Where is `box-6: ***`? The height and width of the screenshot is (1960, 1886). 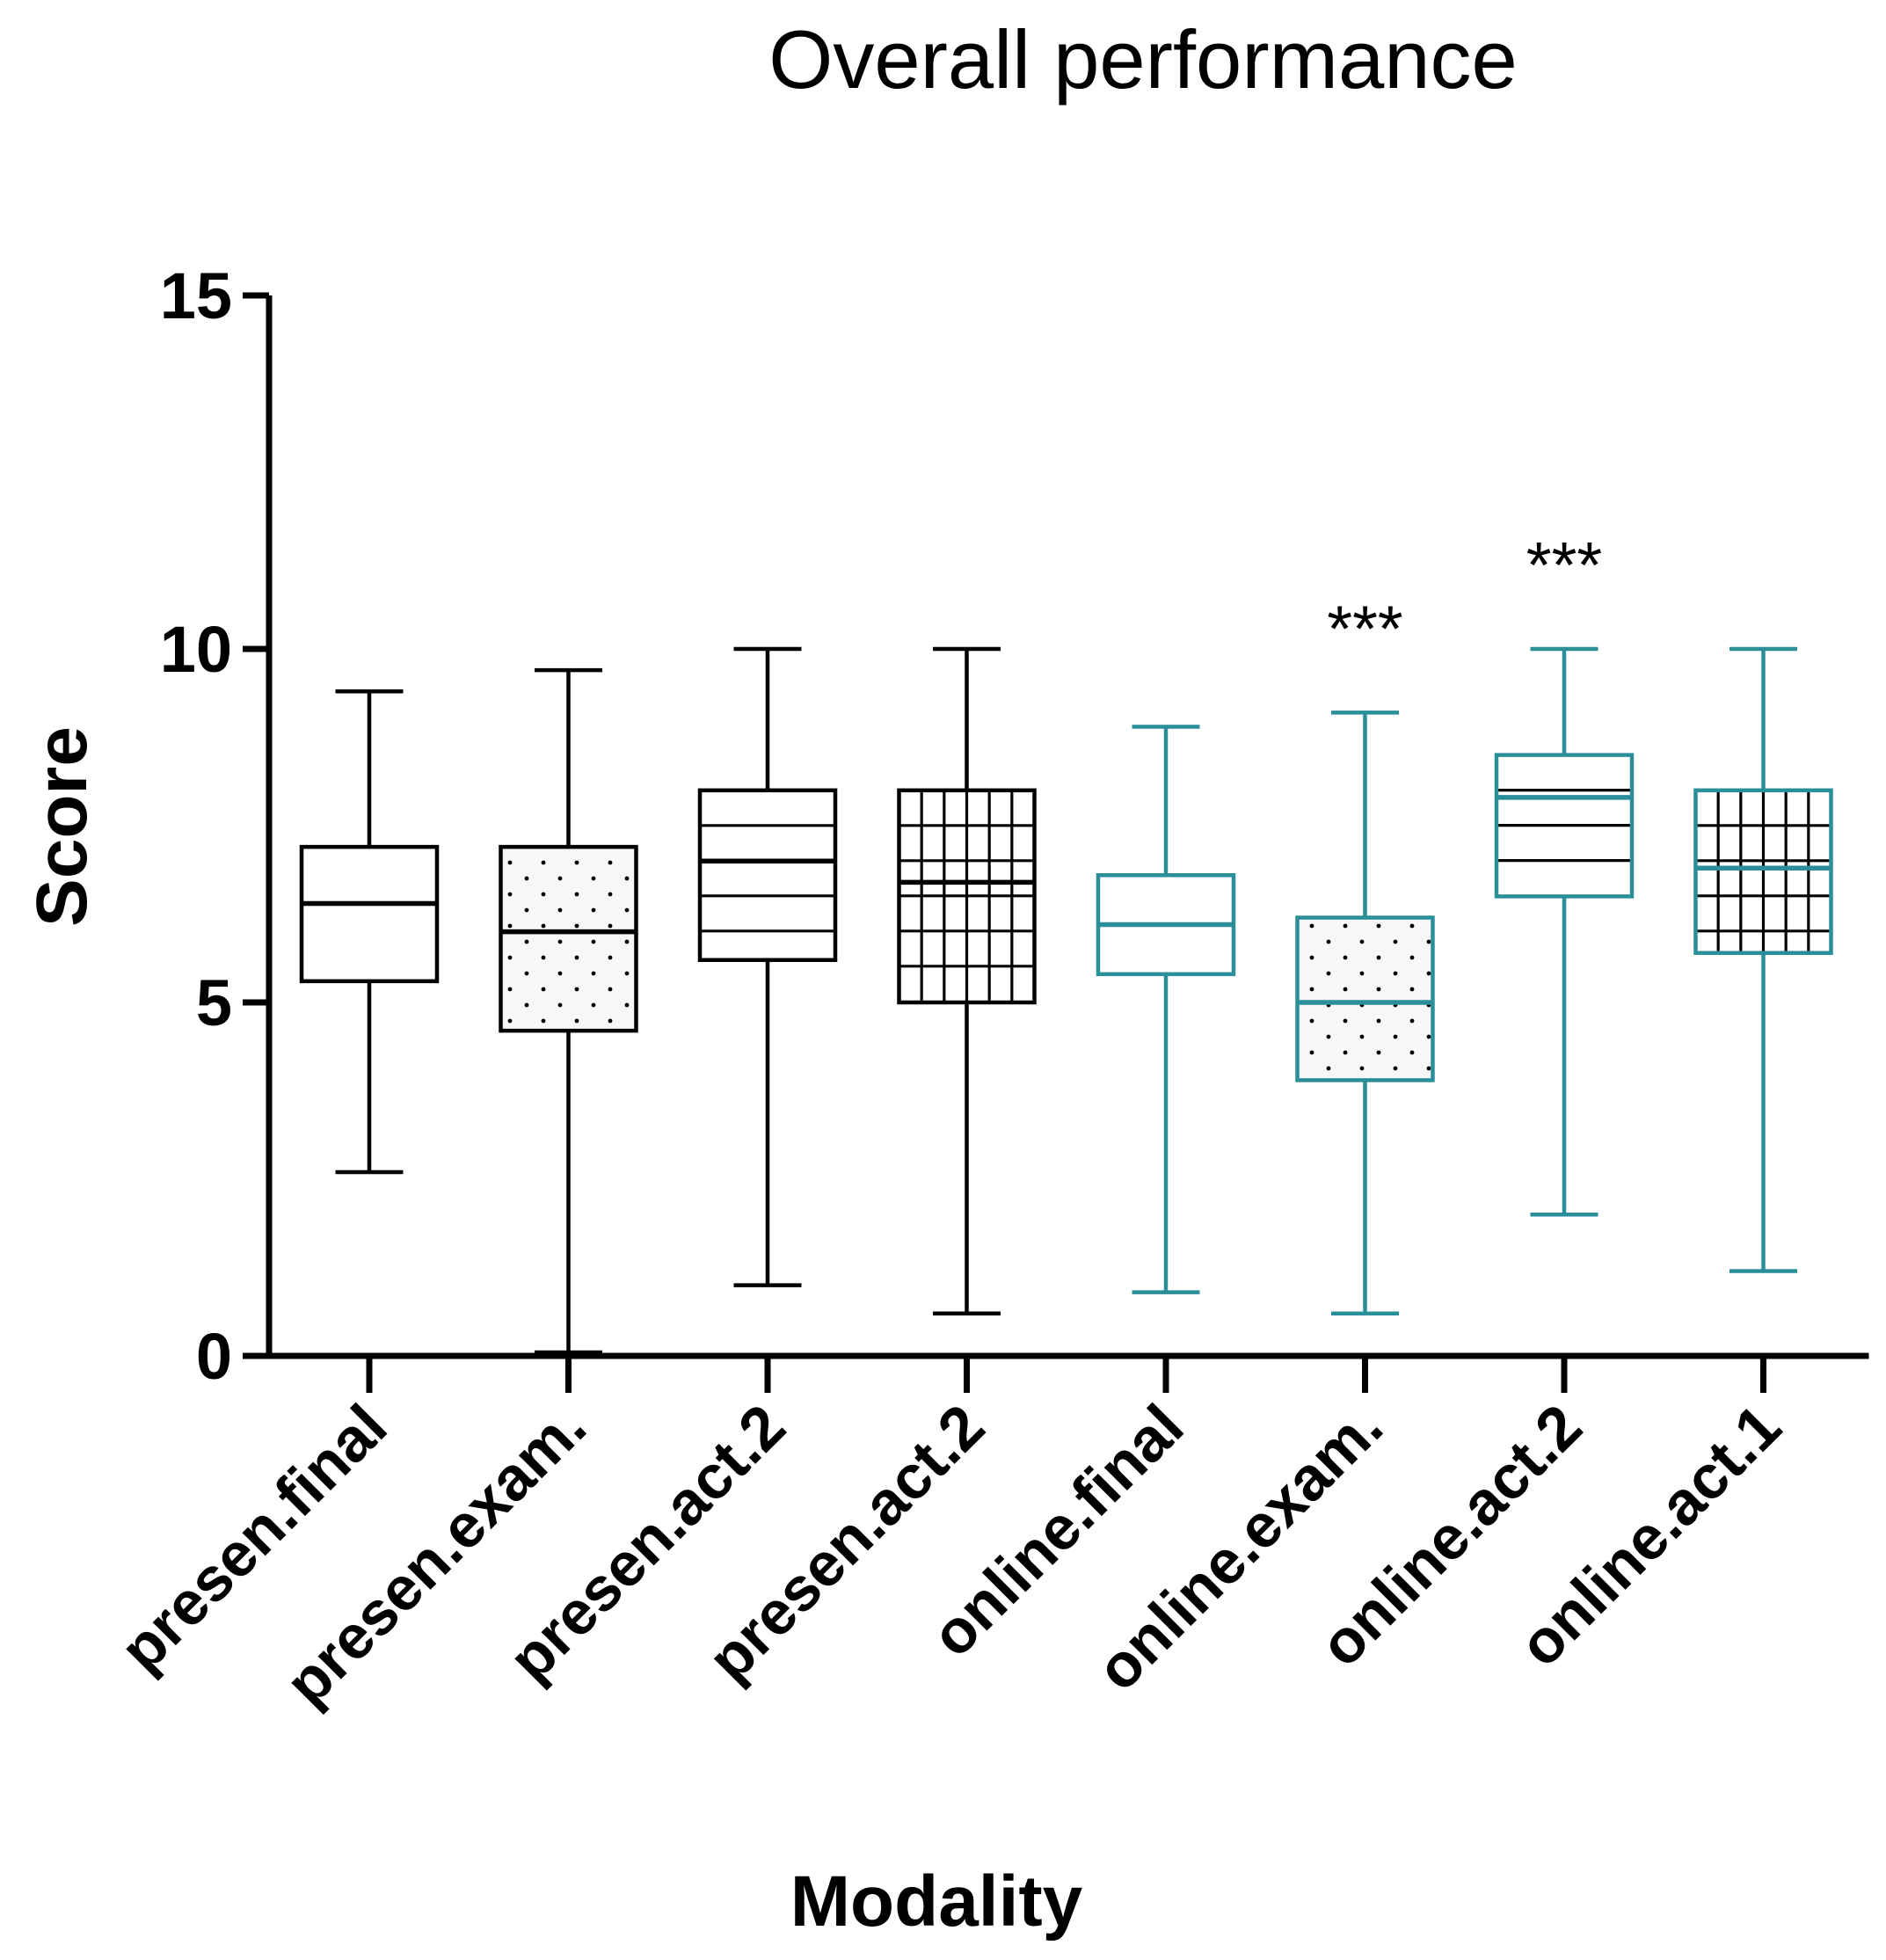 box-6: *** is located at coordinates (1565, 872).